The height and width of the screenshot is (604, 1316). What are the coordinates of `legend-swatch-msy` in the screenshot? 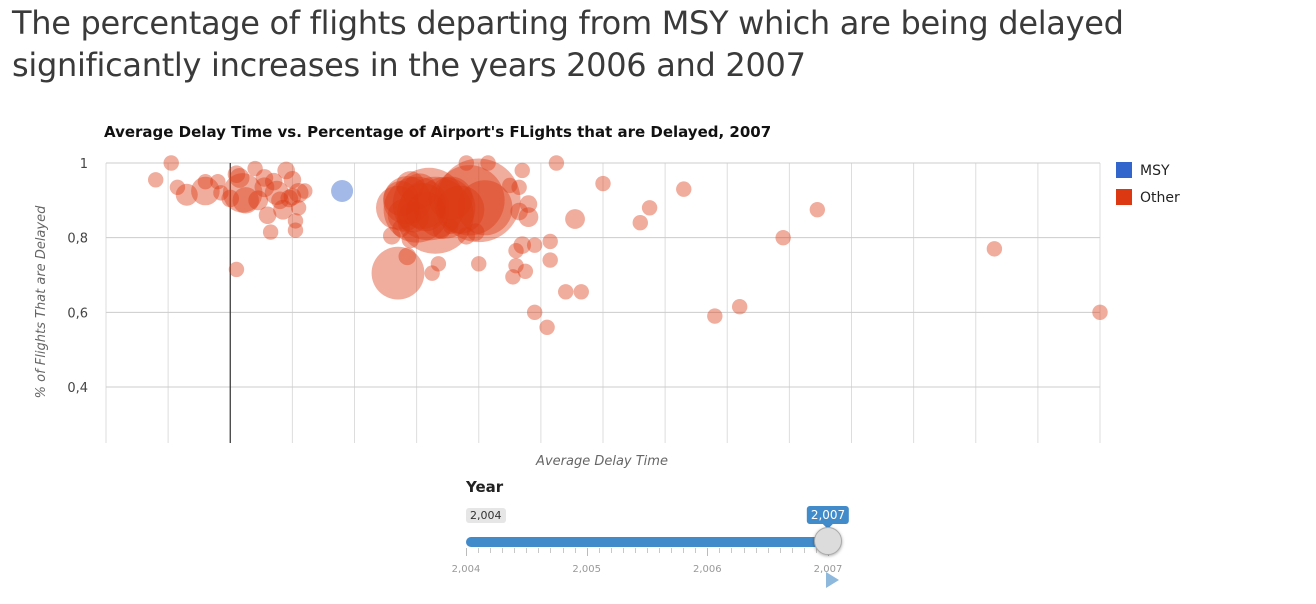 It's located at (1124, 170).